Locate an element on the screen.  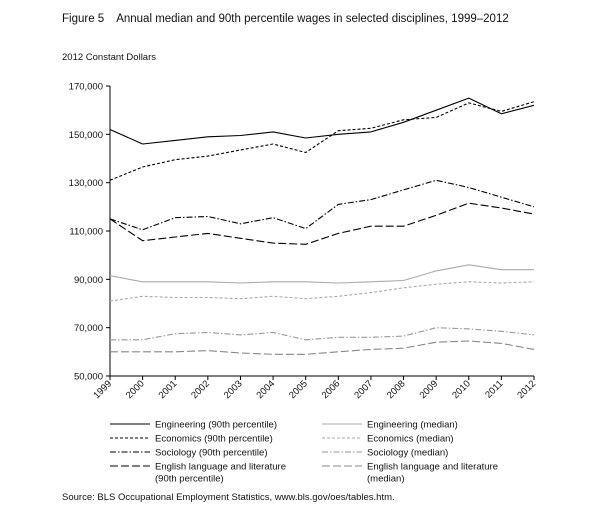
x-tick-label: 2003 is located at coordinates (233, 389).